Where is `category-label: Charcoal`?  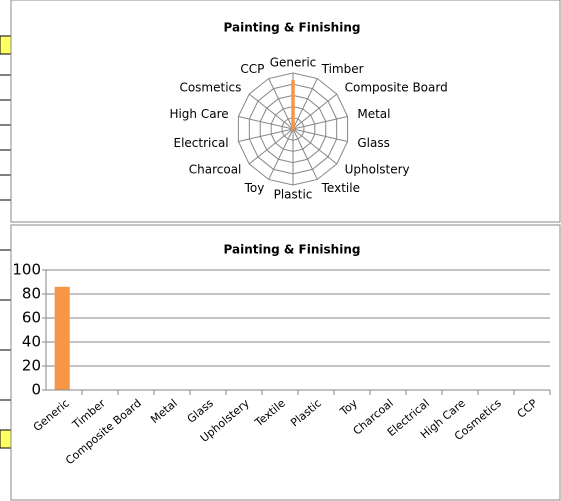 category-label: Charcoal is located at coordinates (215, 170).